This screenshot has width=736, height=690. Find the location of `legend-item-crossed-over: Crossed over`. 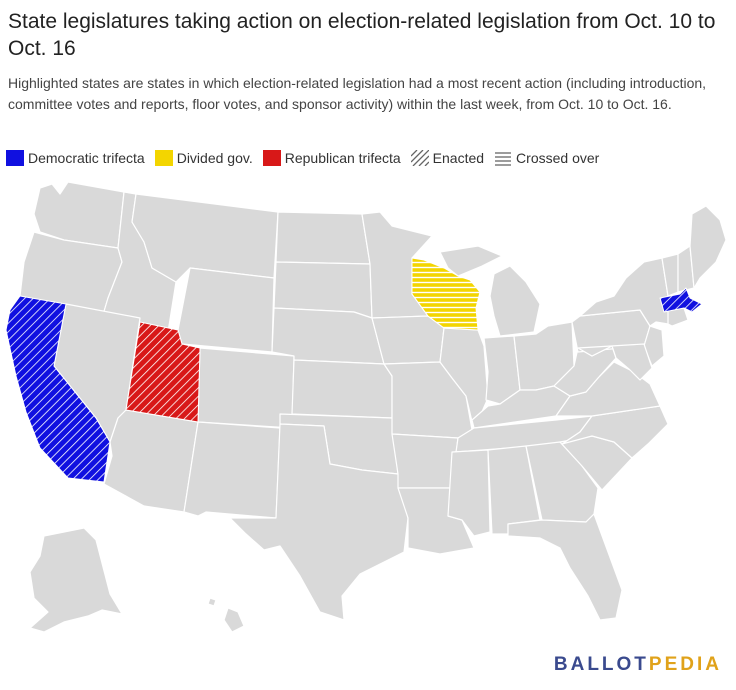

legend-item-crossed-over: Crossed over is located at coordinates (546, 158).